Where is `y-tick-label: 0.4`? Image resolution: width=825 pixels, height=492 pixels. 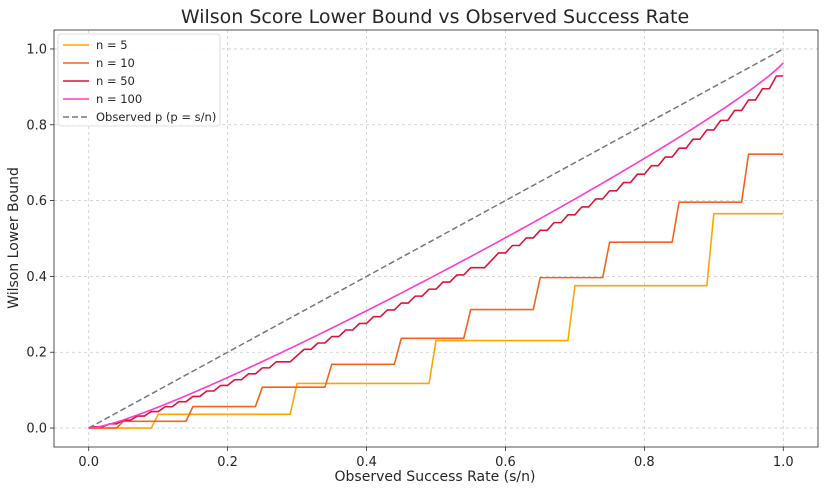 y-tick-label: 0.4 is located at coordinates (36, 277).